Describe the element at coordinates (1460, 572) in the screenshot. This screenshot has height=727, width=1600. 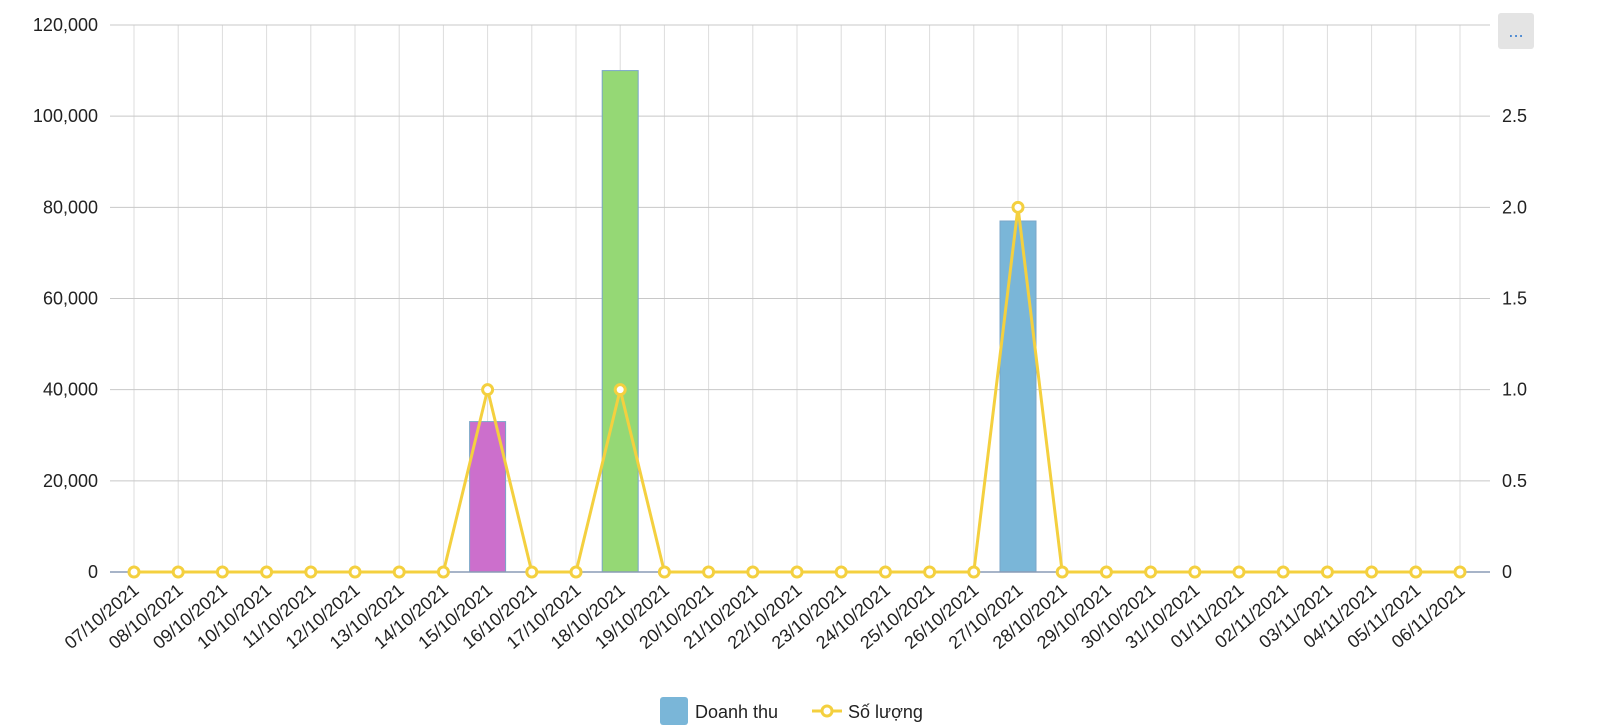
I see `point-06-11-2021` at that location.